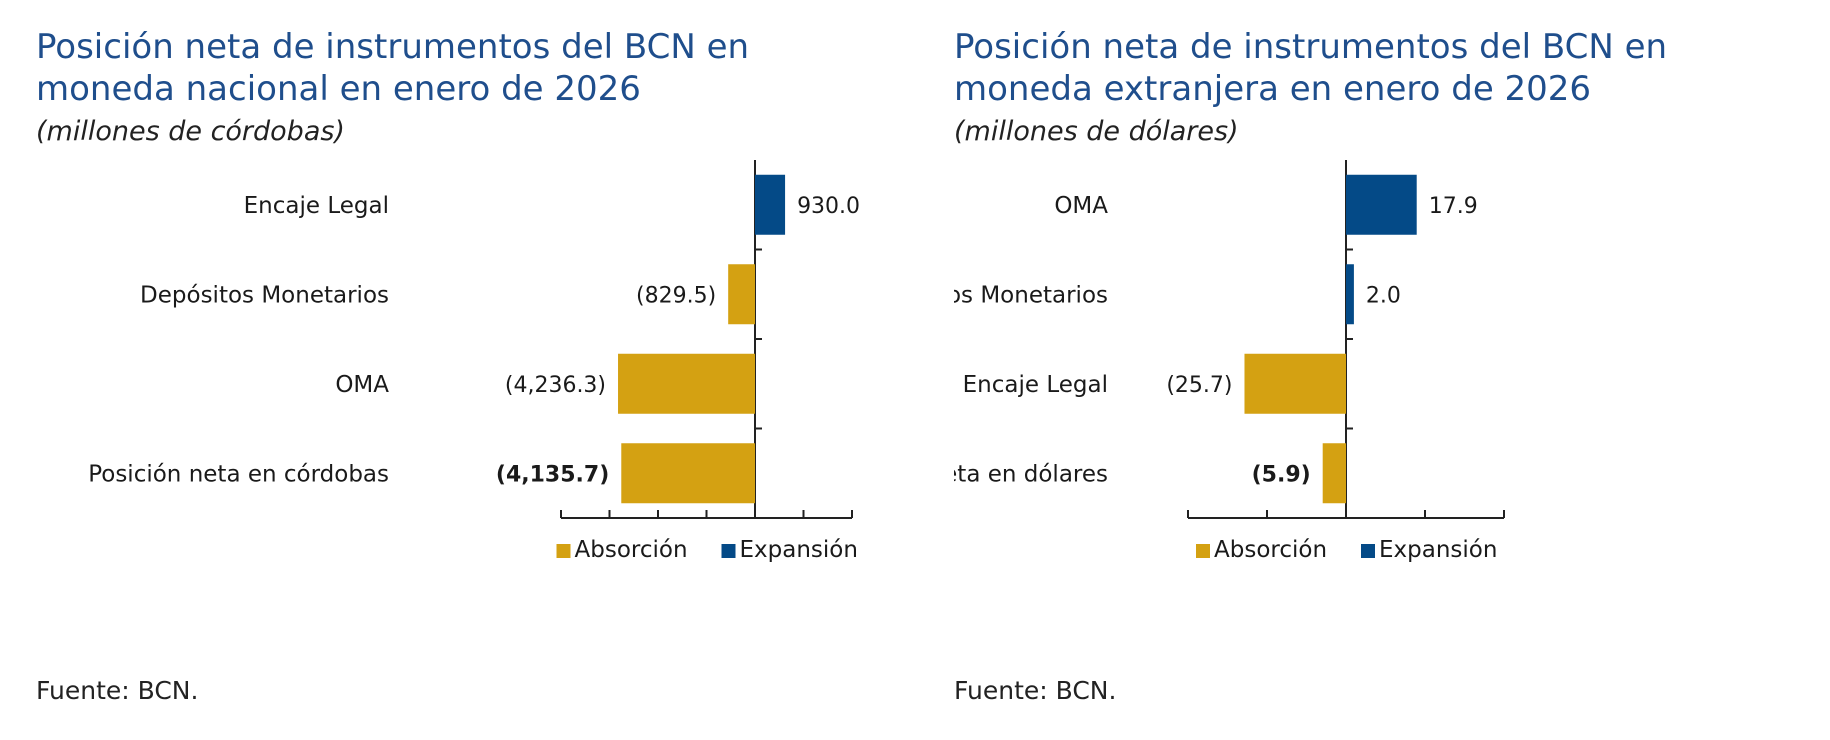 The image size is (1830, 740). I want to click on chart-subtitle: (millones de córdobas), so click(190, 131).